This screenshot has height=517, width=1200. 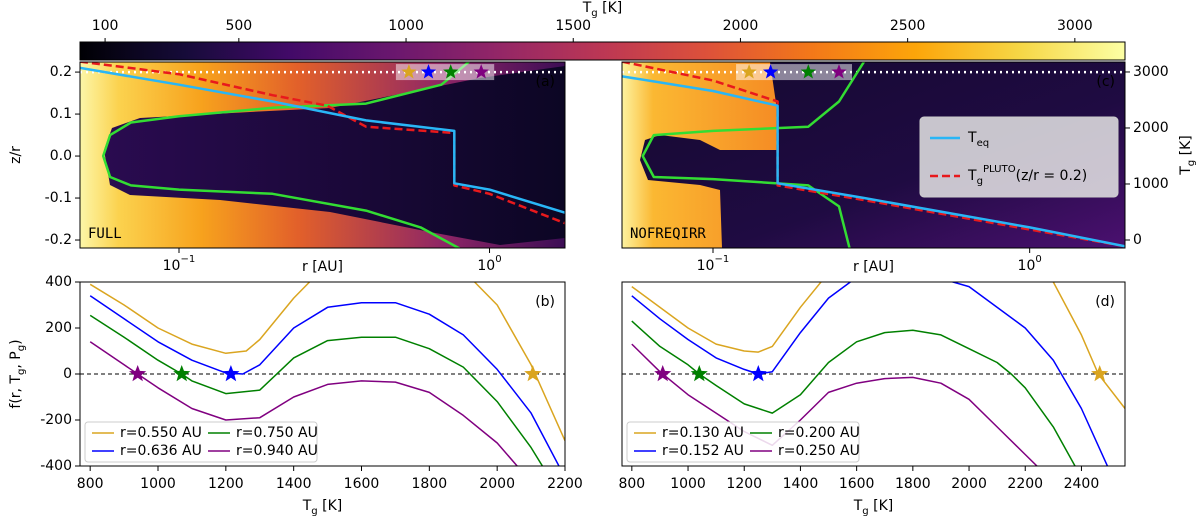 What do you see at coordinates (58, 282) in the screenshot?
I see `y-tick-label: 400` at bounding box center [58, 282].